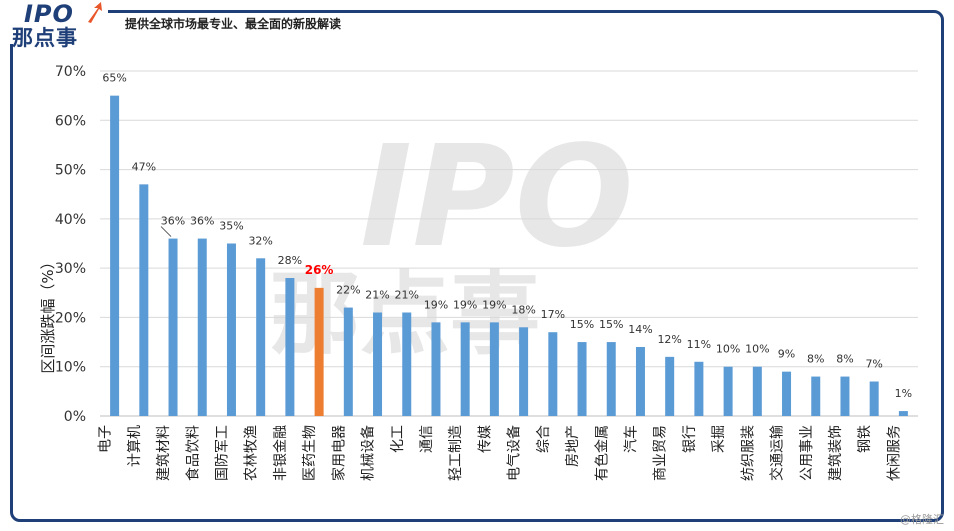 This screenshot has height=531, width=954. I want to click on x-tick-label: 综合, so click(544, 439).